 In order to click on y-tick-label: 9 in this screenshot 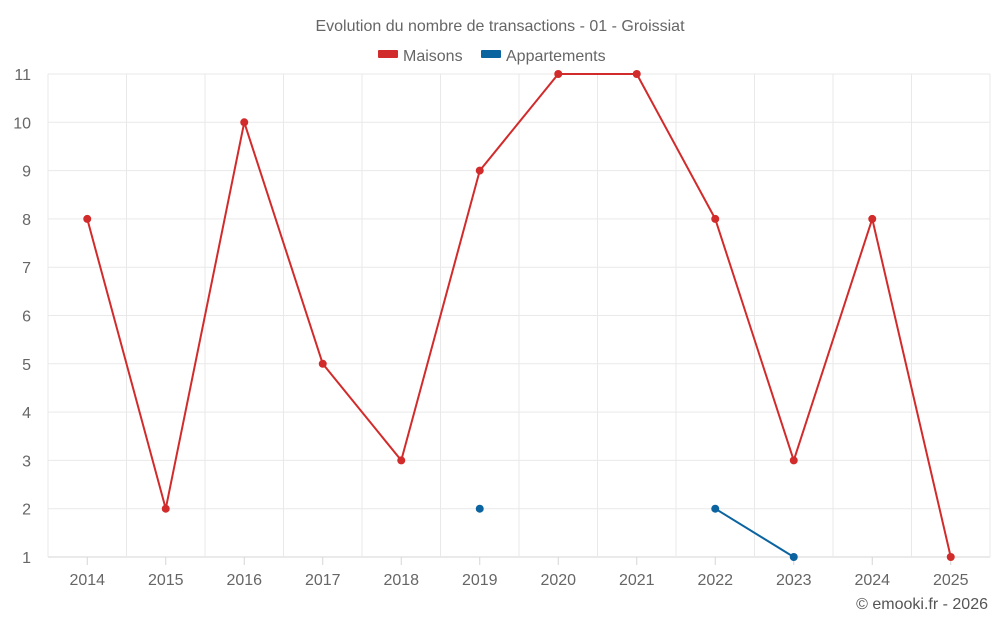, I will do `click(26, 172)`.